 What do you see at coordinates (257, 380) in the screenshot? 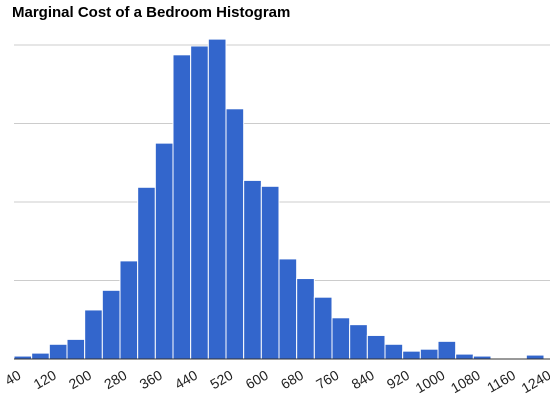
I see `x-tick-label: 600` at bounding box center [257, 380].